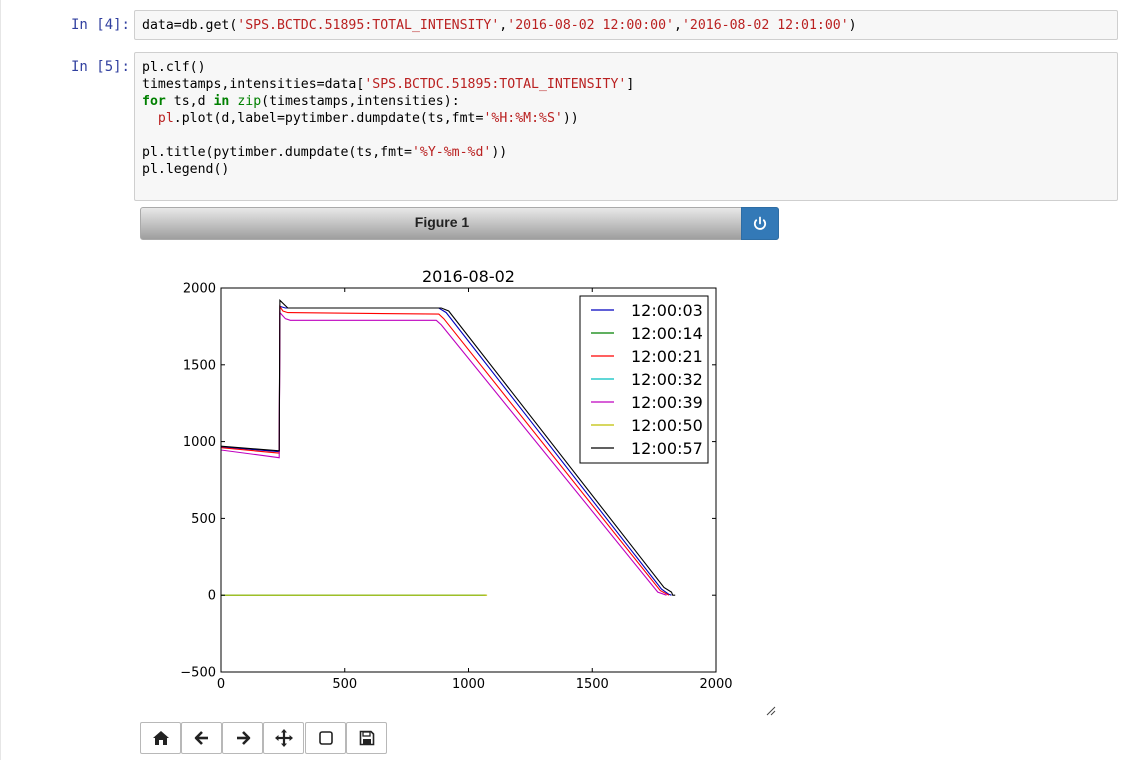 The height and width of the screenshot is (760, 1139). I want to click on code-token: '2016-08-02 12:00:00', so click(590, 25).